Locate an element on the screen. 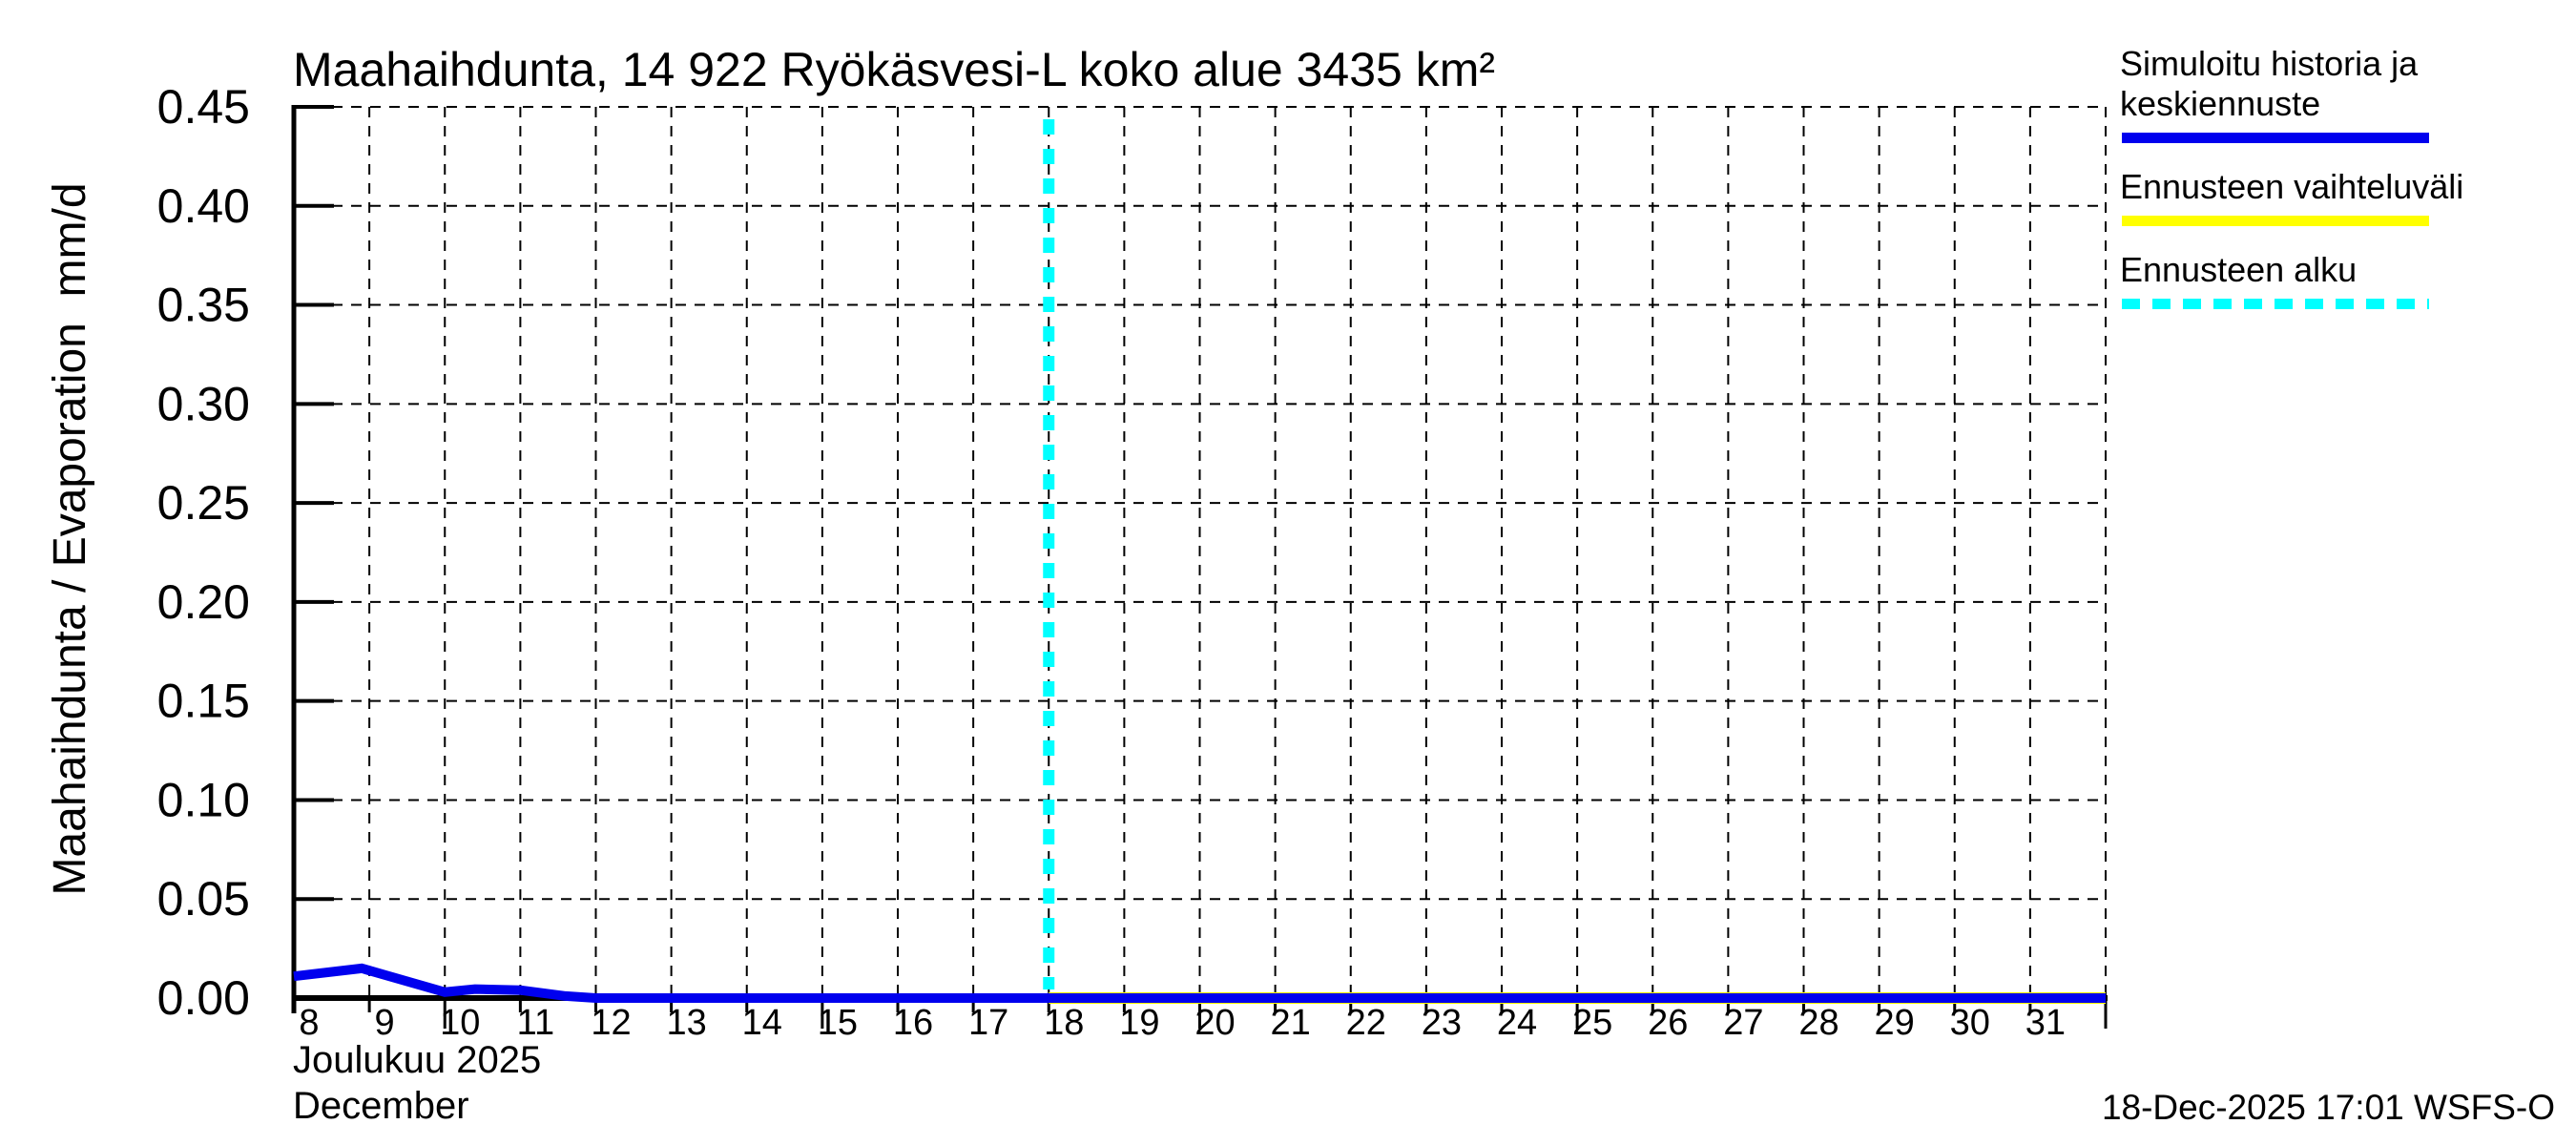 The height and width of the screenshot is (1145, 2576). x-tick-label: 26 is located at coordinates (1668, 1023).